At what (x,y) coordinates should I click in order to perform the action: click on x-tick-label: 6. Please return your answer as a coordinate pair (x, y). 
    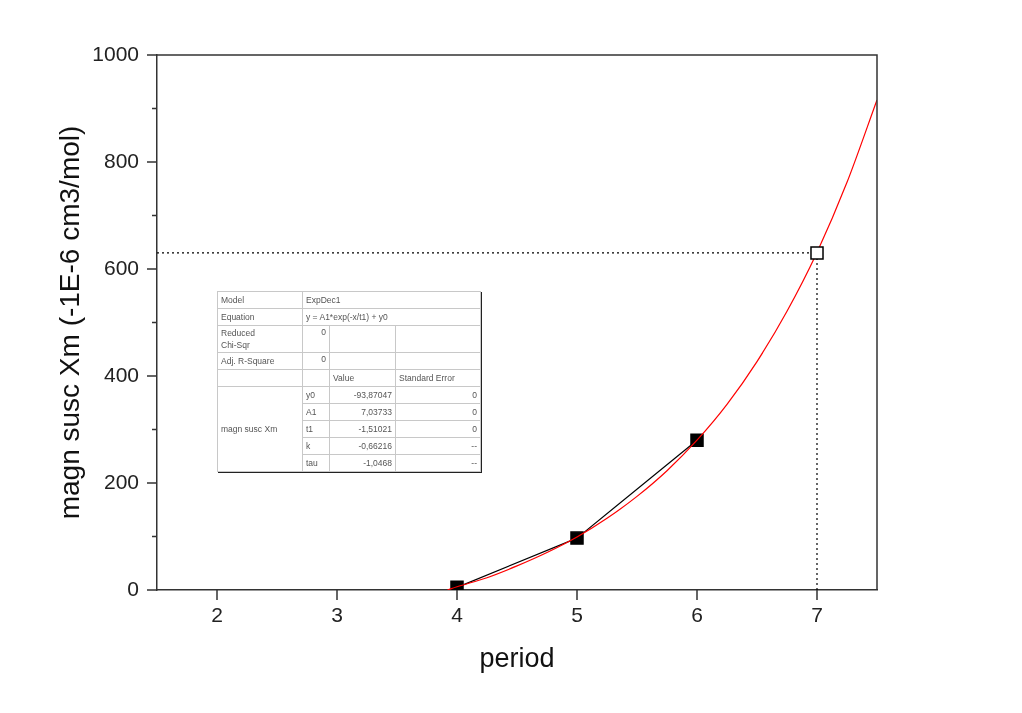
    Looking at the image, I should click on (697, 615).